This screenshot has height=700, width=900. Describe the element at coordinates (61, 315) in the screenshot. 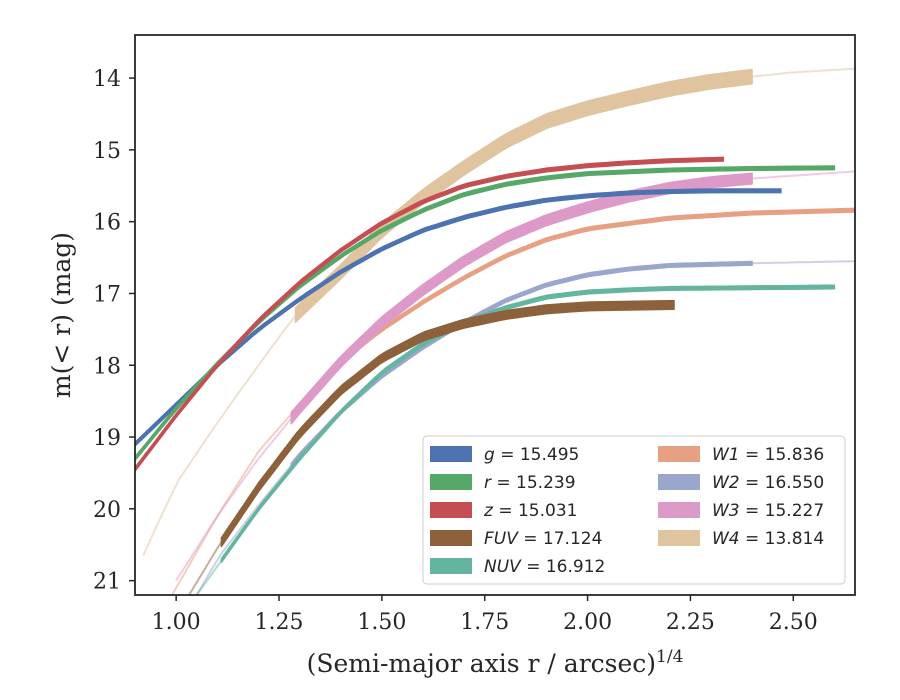

I see `y-axis-label: m(< r) (mag)` at that location.